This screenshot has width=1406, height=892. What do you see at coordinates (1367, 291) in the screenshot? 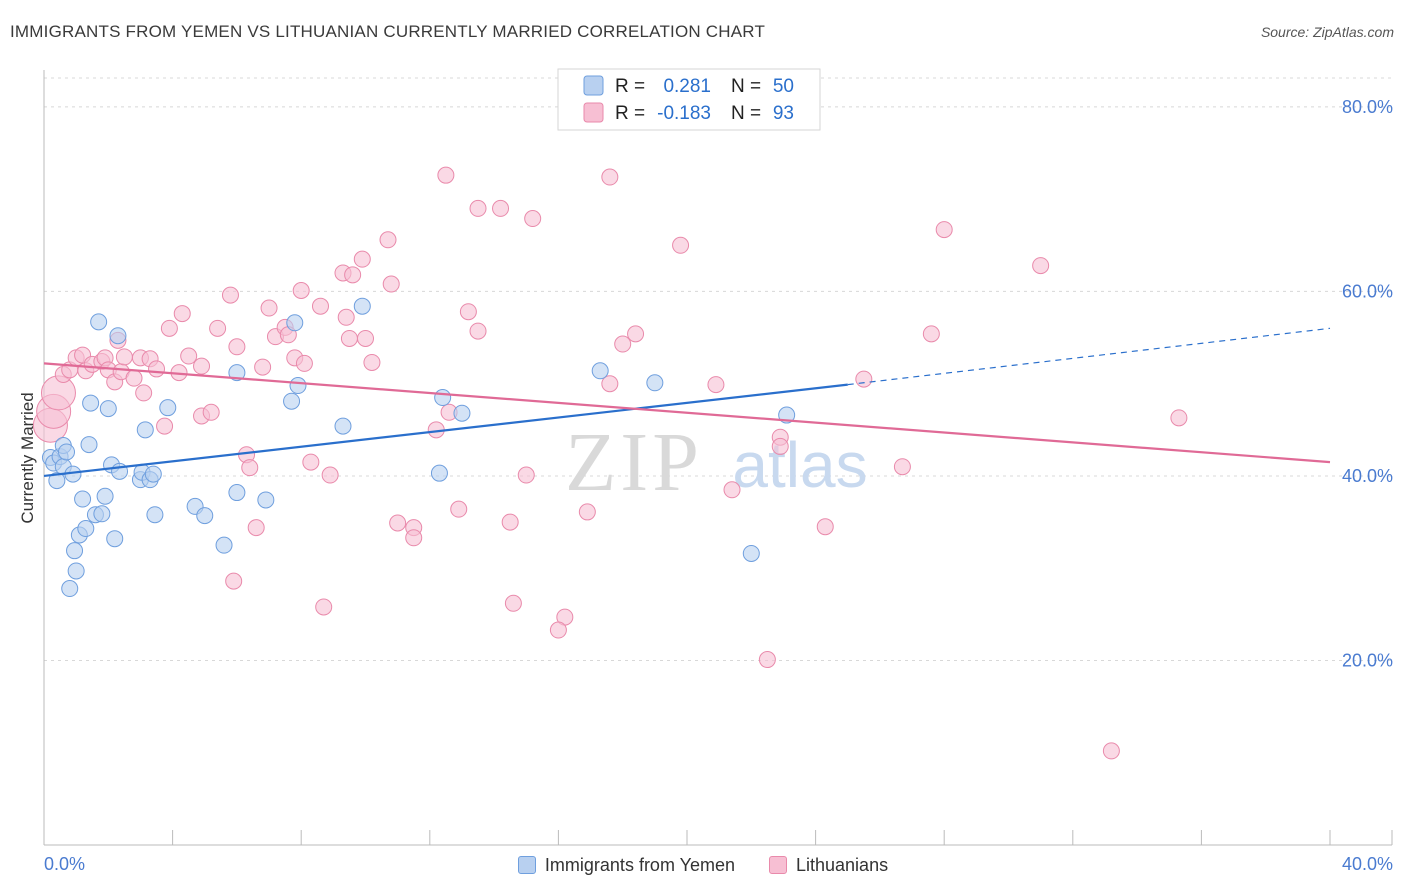
I see `y-tick-label-60: 60.0%` at bounding box center [1367, 291].